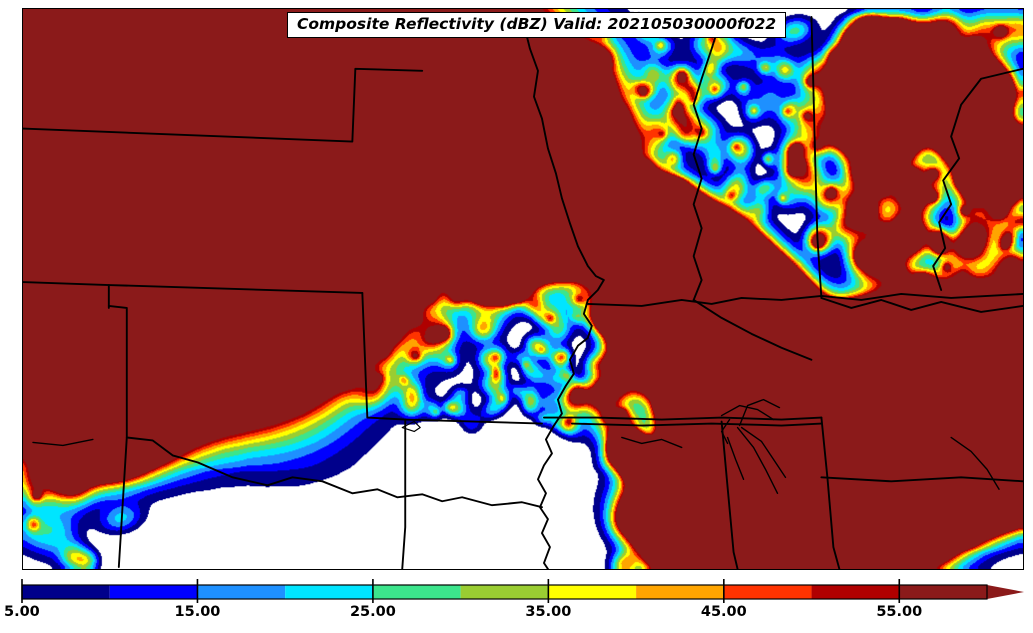  Describe the element at coordinates (22, 612) in the screenshot. I see `colorbar-tick-label: 5.00` at that location.